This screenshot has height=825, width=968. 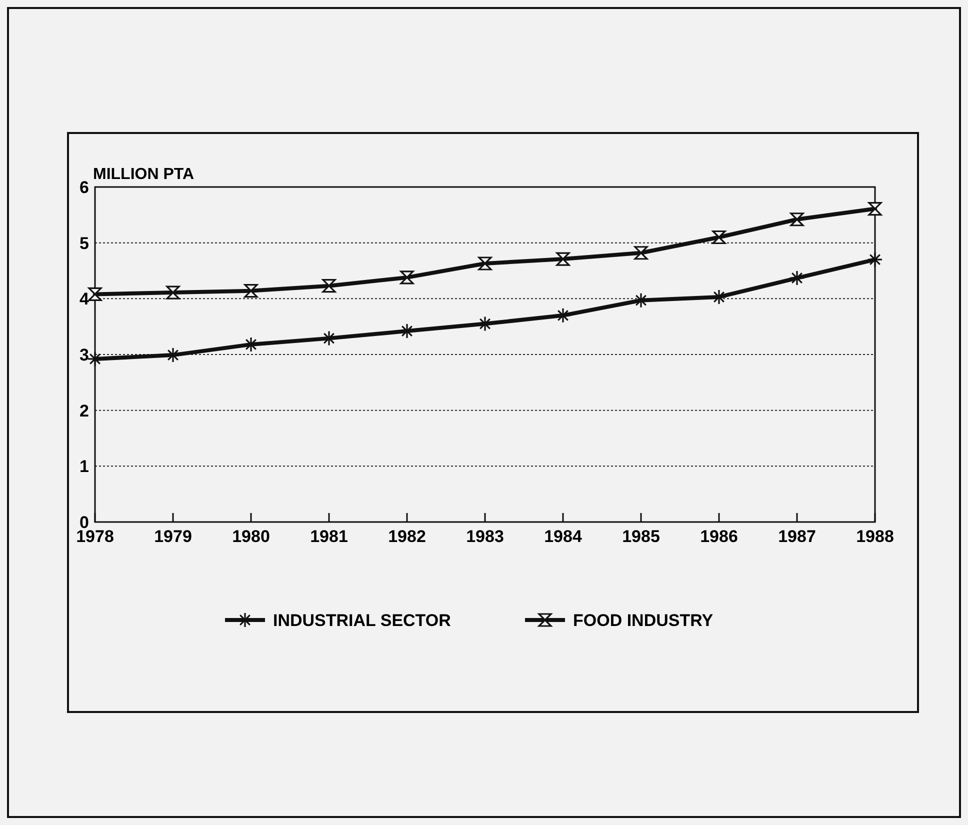 I want to click on y-tick-label: 6, so click(x=84, y=187).